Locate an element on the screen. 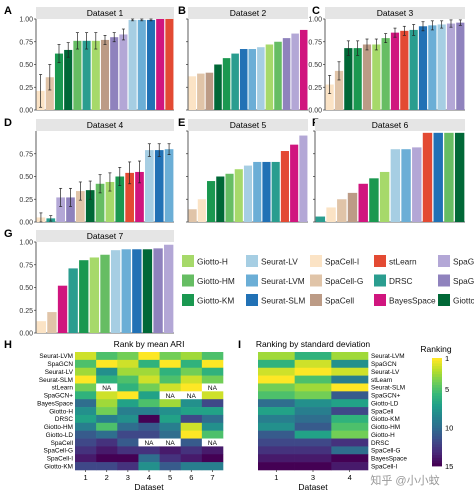 The height and width of the screenshot is (502, 474). row-label: SpaCell-G is located at coordinates (386, 451).